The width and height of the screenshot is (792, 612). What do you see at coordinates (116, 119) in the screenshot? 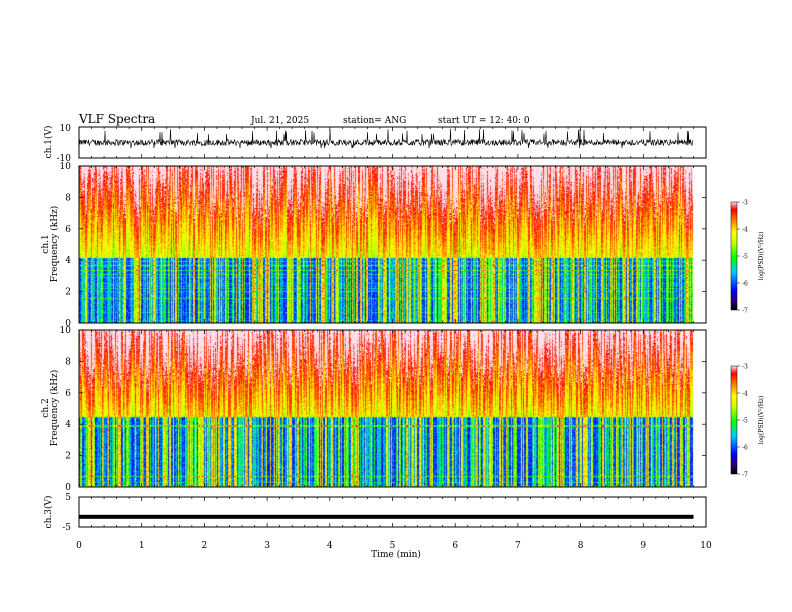
I see `figure-title: VLF Spectra` at bounding box center [116, 119].